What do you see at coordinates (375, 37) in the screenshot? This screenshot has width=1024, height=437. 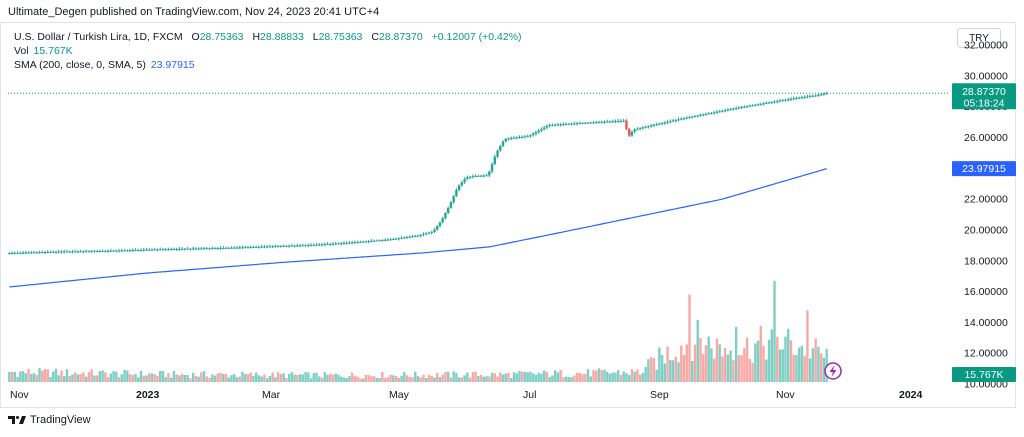 I see `close-label: C` at bounding box center [375, 37].